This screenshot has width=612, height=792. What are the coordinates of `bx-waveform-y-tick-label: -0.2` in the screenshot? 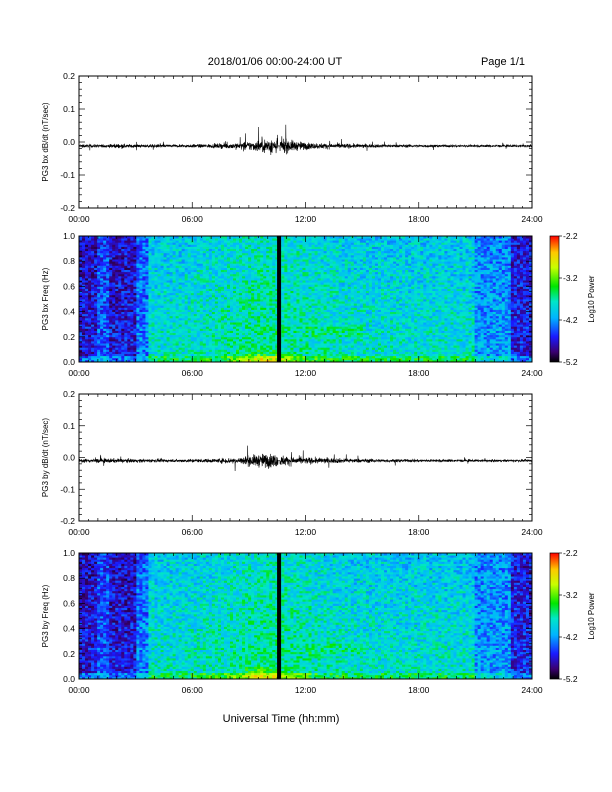 It's located at (67, 208).